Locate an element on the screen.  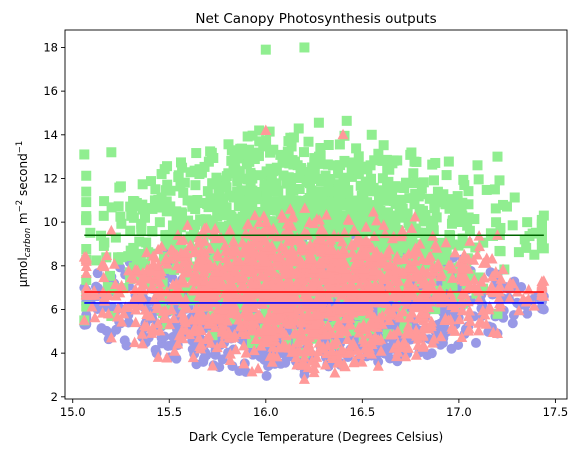
x-axis: 15.0 15.5 16.0 16.5 17.0 17.5 is located at coordinates (314, 409).